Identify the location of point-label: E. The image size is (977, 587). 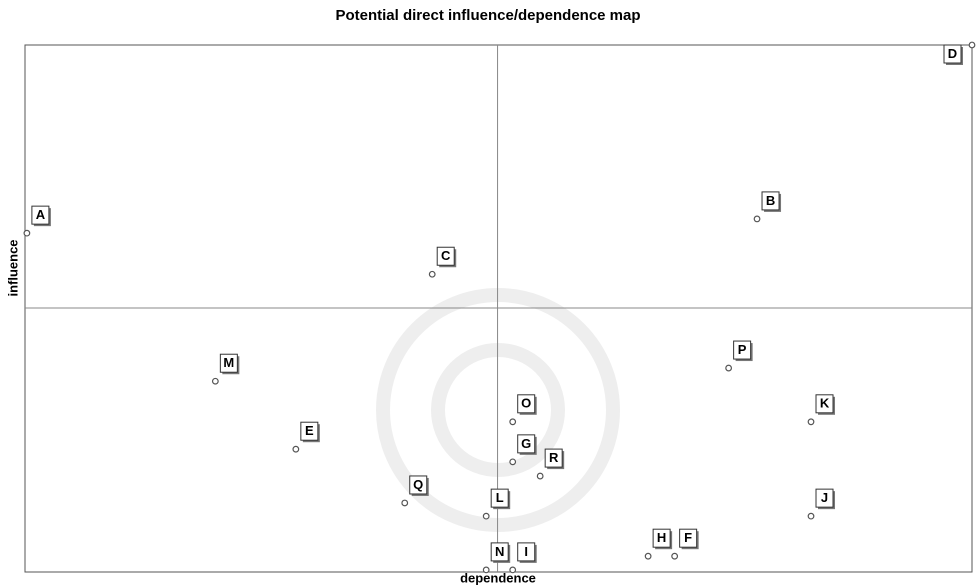
(309, 430).